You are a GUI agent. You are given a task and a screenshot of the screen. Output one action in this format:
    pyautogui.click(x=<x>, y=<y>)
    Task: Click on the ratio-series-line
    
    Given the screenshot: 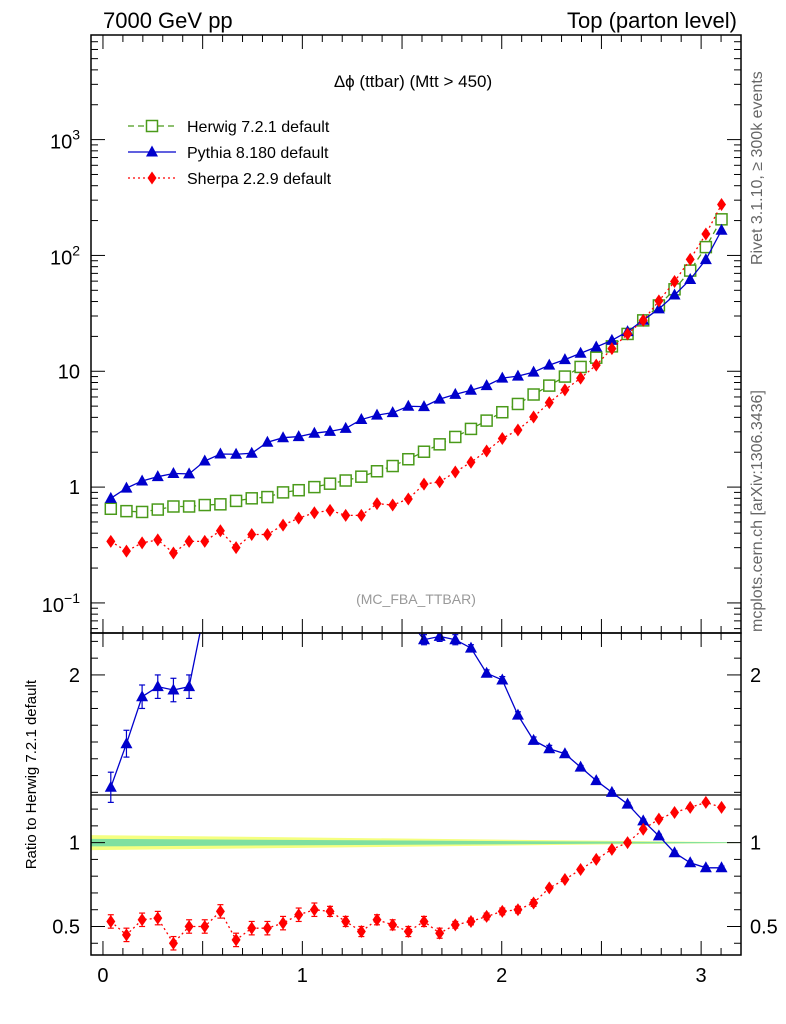 What is the action you would take?
    pyautogui.click(x=416, y=873)
    